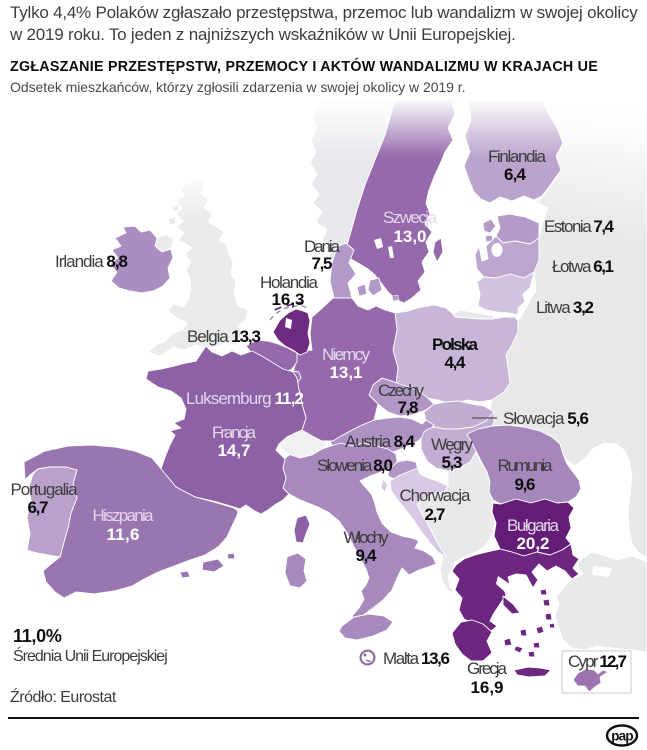 Image resolution: width=647 pixels, height=750 pixels. Describe the element at coordinates (515, 174) in the screenshot. I see `svg-text: 6,4` at that location.